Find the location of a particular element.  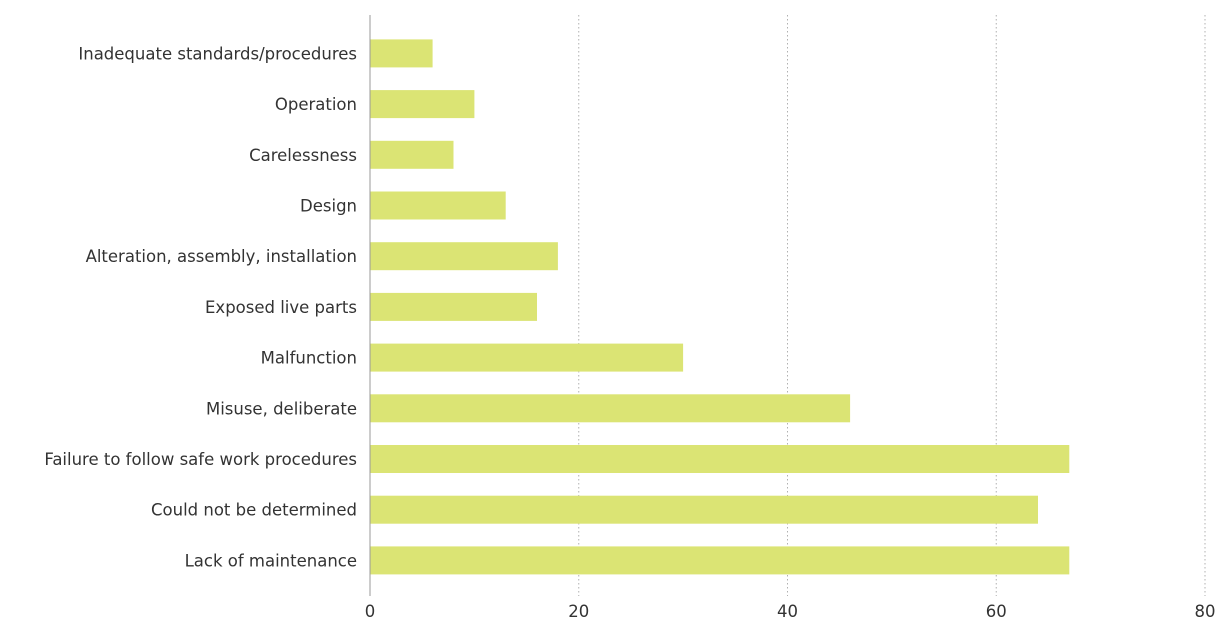

category-label-7: Misuse, deliberate is located at coordinates (281, 408).